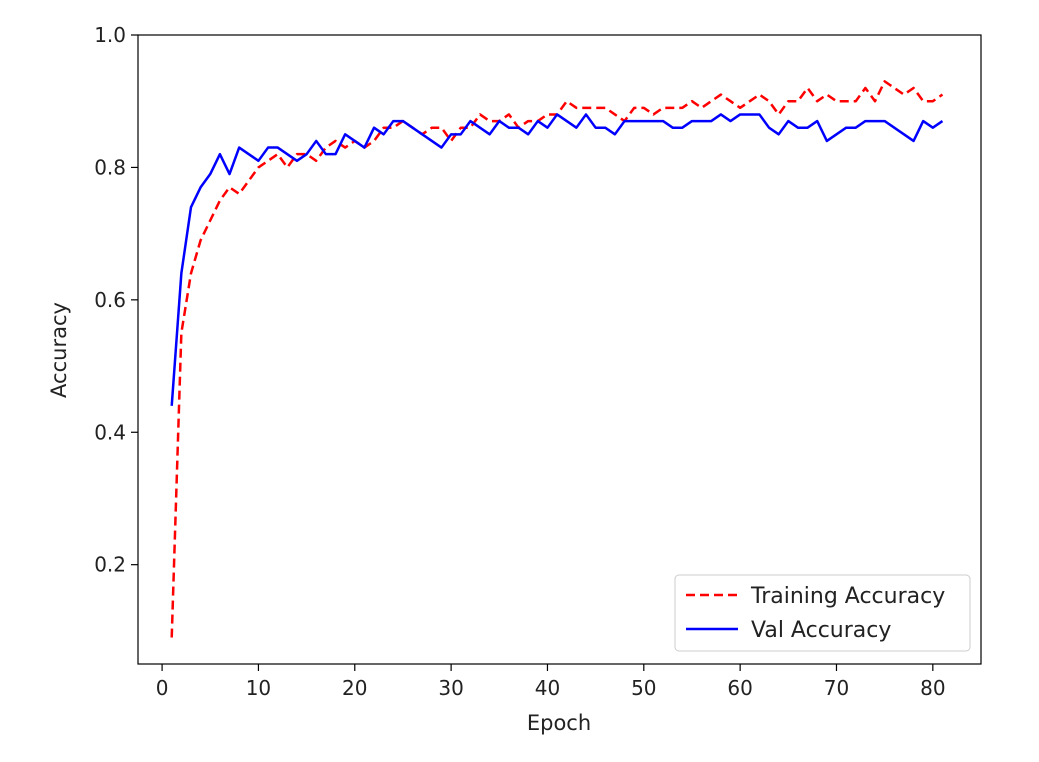 The height and width of the screenshot is (762, 1039). What do you see at coordinates (821, 630) in the screenshot?
I see `legend-label-val: Val Accuracy` at bounding box center [821, 630].